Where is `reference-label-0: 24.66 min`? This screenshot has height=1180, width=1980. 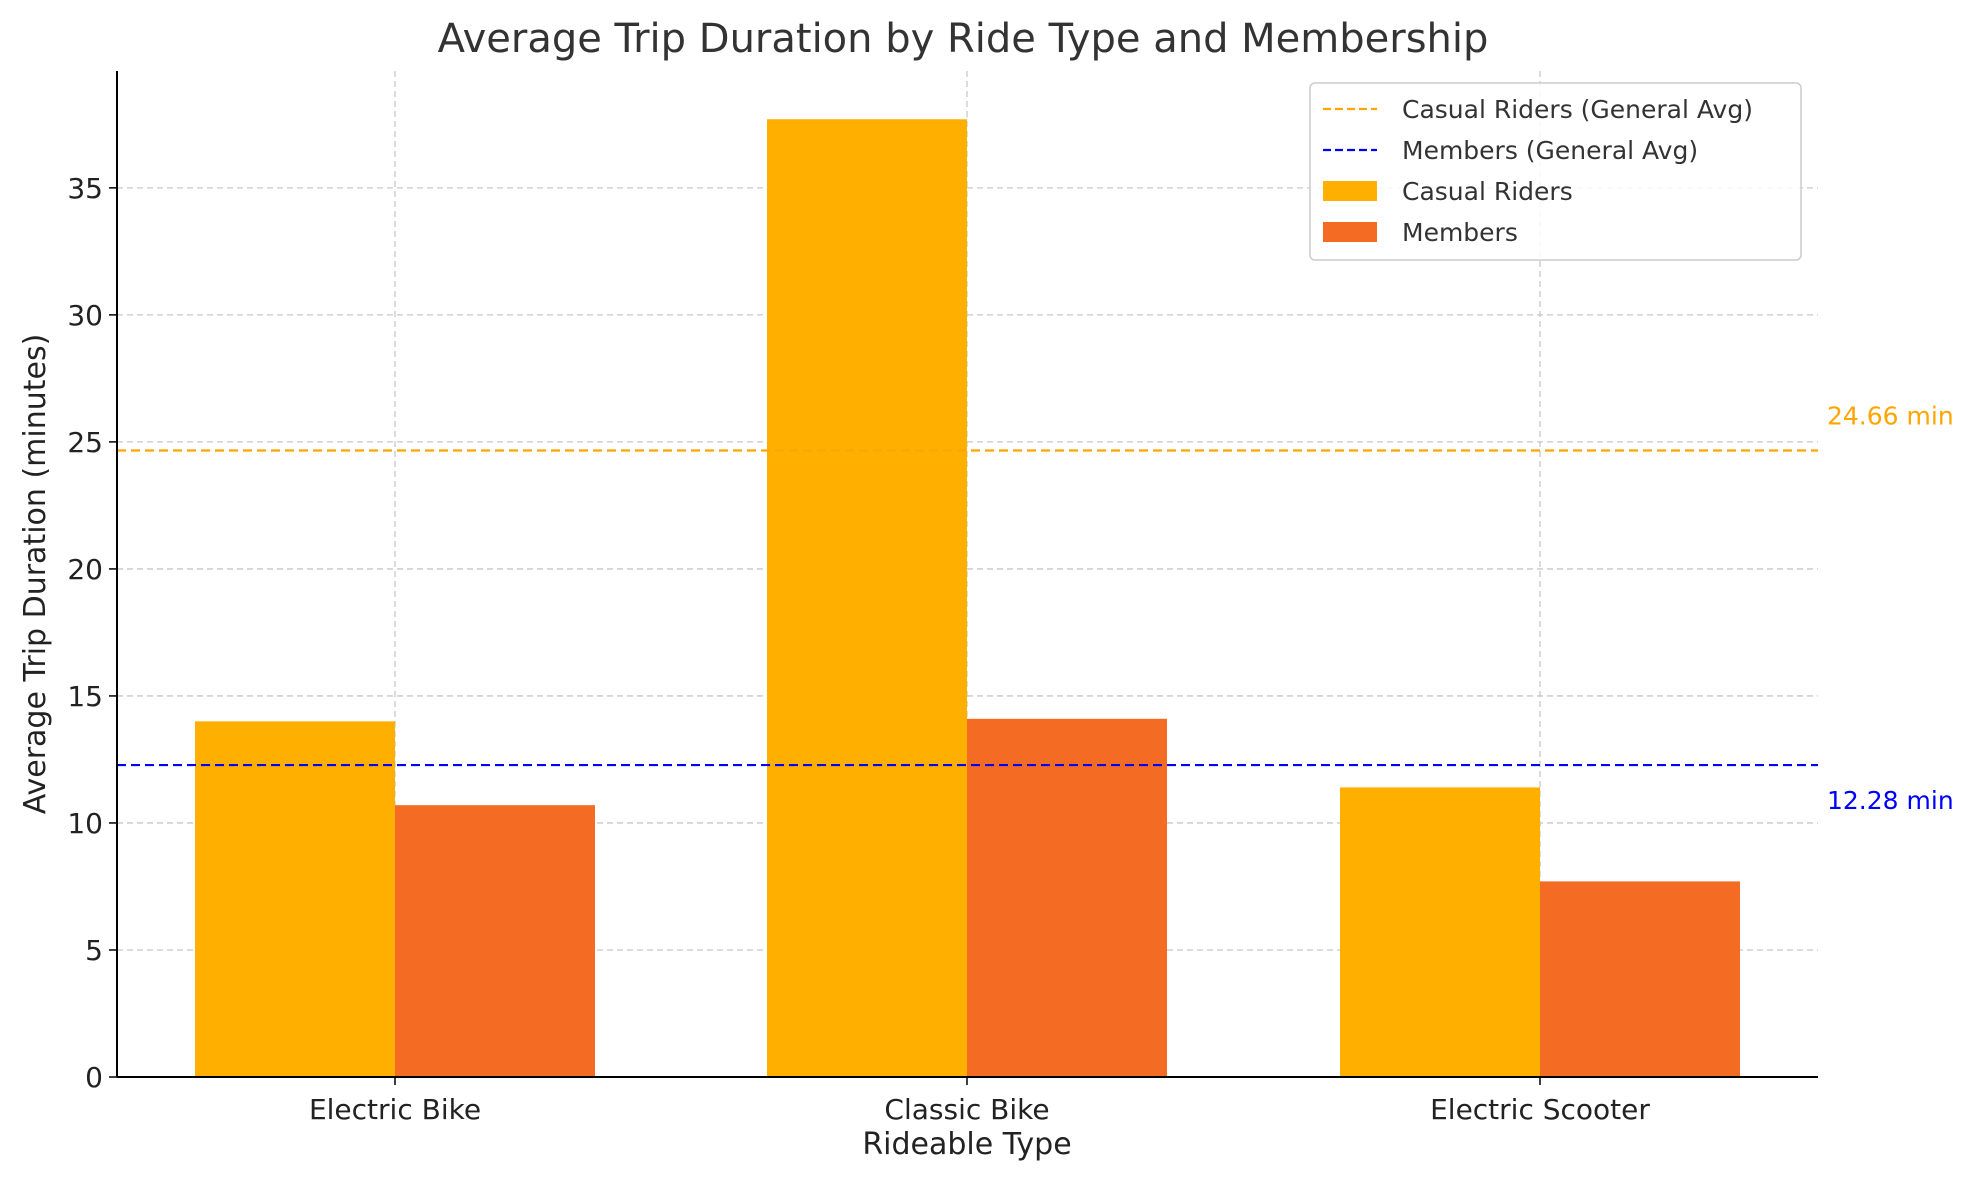 reference-label-0: 24.66 min is located at coordinates (1890, 416).